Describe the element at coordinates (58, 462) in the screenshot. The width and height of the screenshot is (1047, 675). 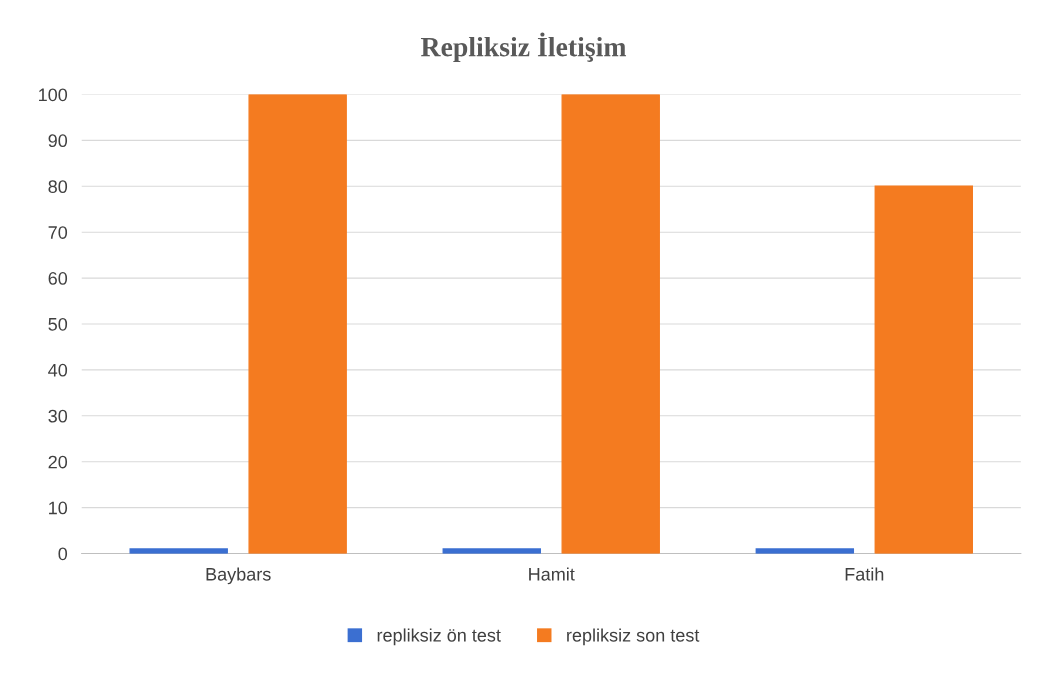
I see `y-tick-label: 20` at that location.